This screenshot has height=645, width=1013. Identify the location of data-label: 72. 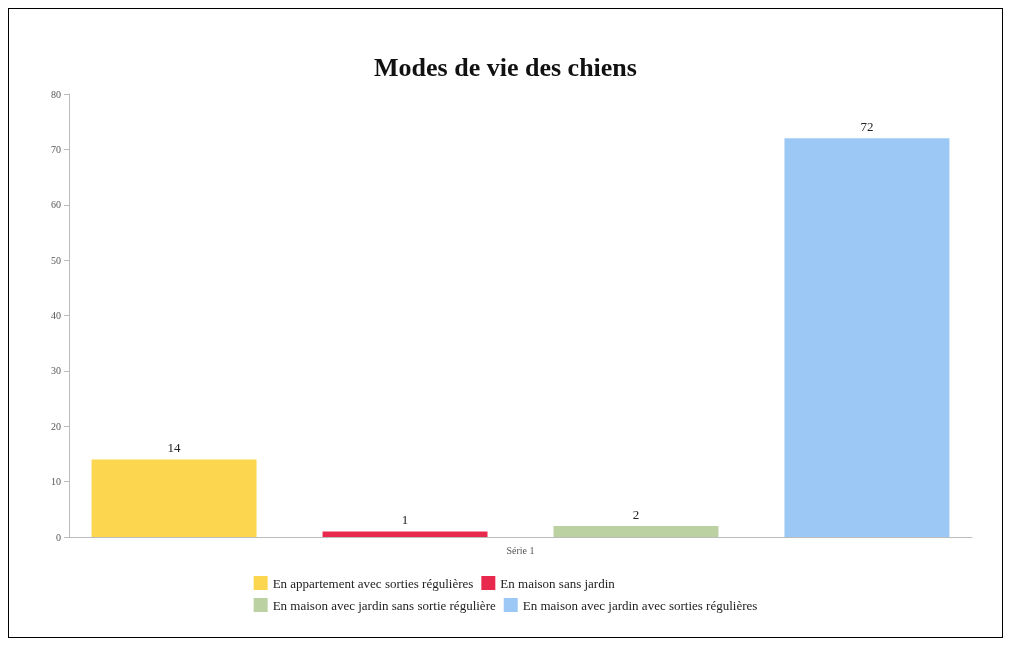
(867, 127).